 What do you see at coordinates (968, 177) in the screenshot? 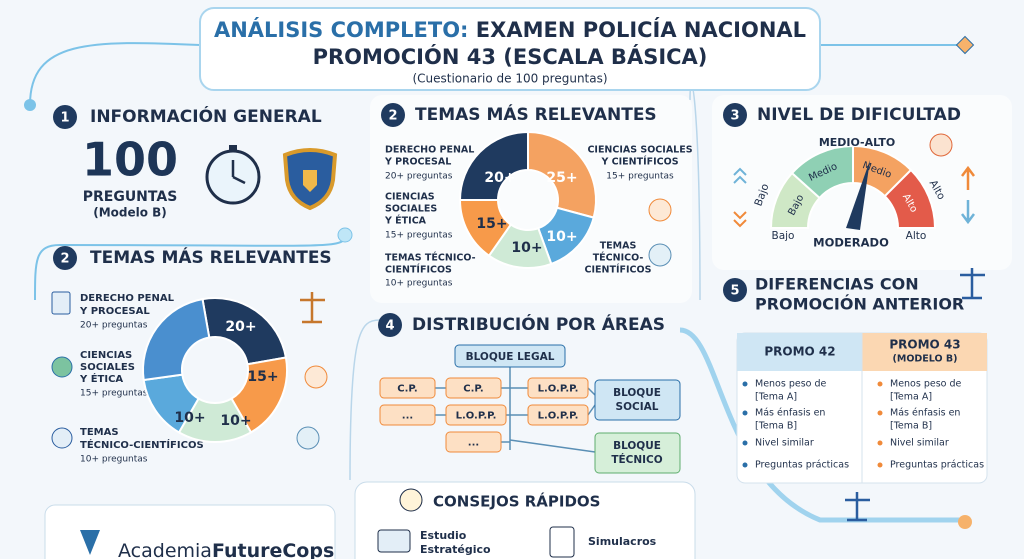
I see `arrow-up-icon` at bounding box center [968, 177].